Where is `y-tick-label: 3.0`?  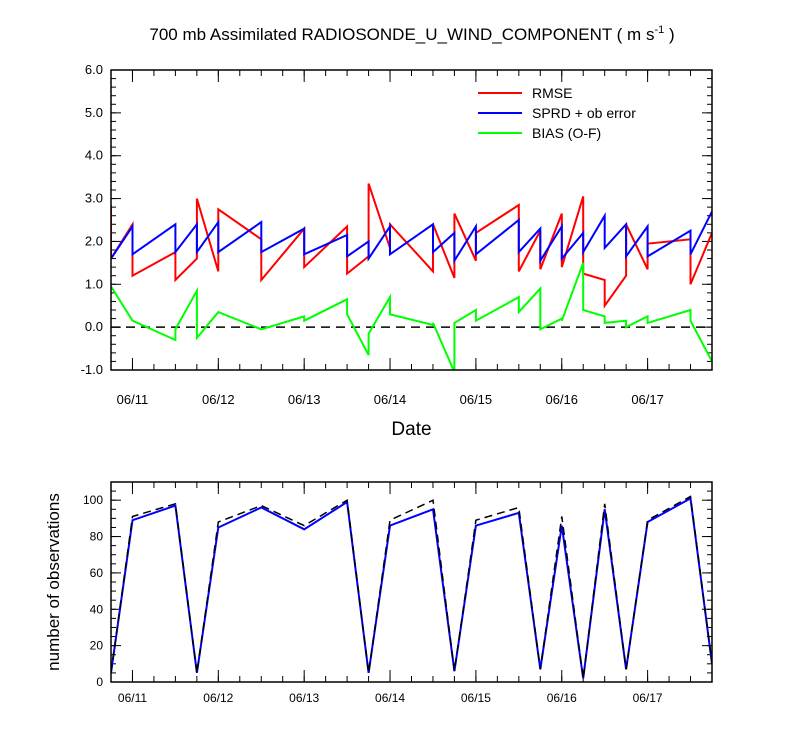 y-tick-label: 3.0 is located at coordinates (94, 198).